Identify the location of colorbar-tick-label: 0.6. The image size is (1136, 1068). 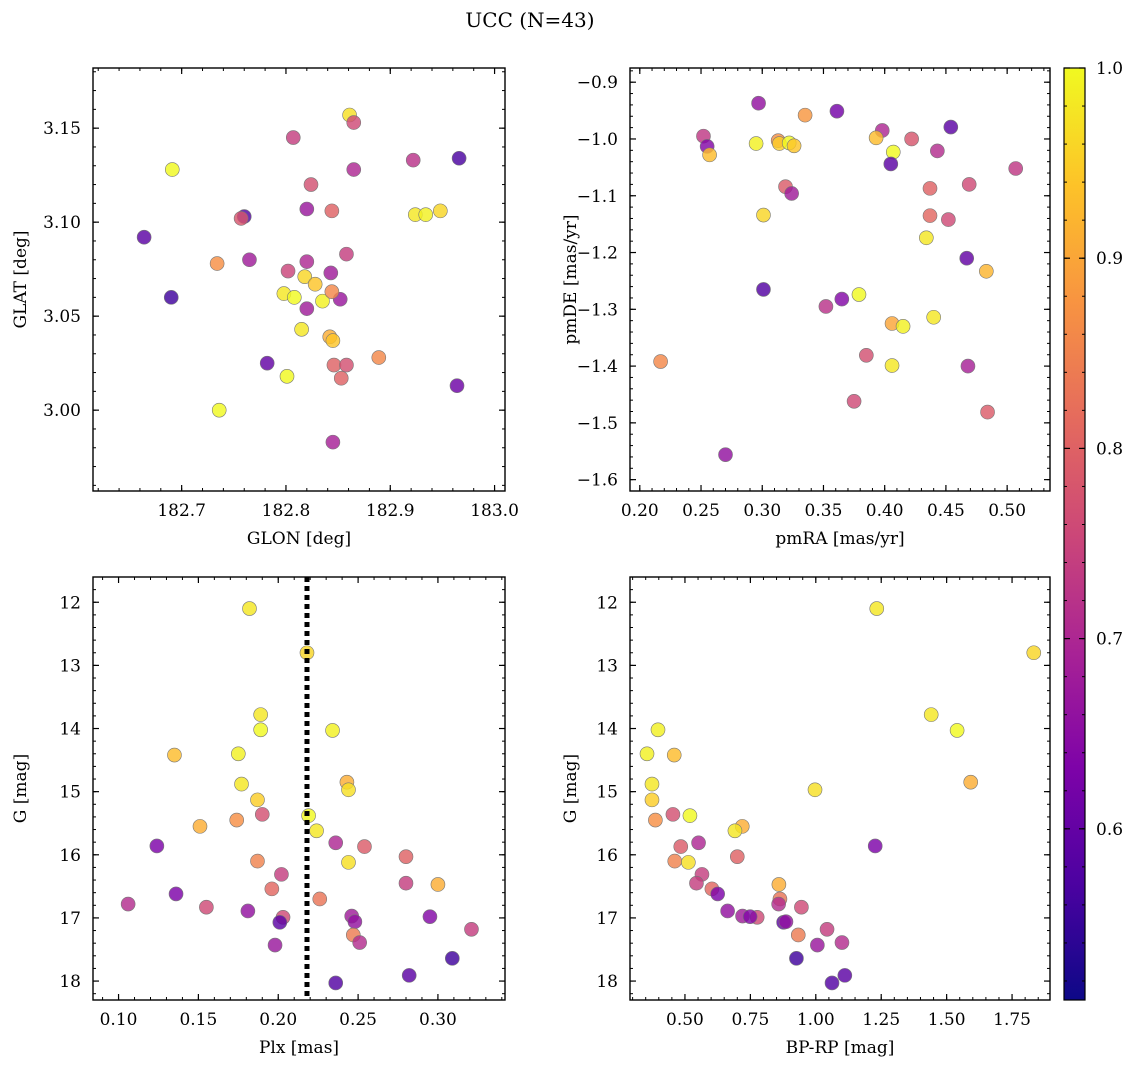
(1109, 830).